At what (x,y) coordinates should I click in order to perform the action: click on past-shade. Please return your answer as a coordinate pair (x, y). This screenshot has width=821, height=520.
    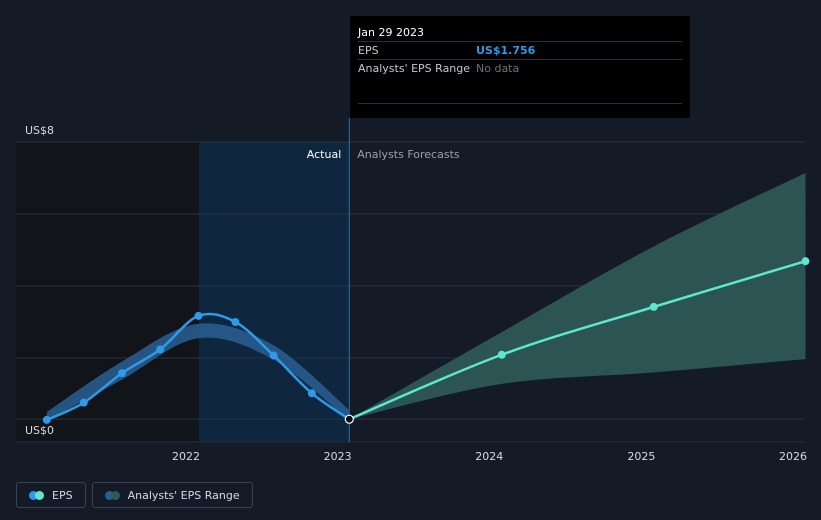
    Looking at the image, I should click on (107, 292).